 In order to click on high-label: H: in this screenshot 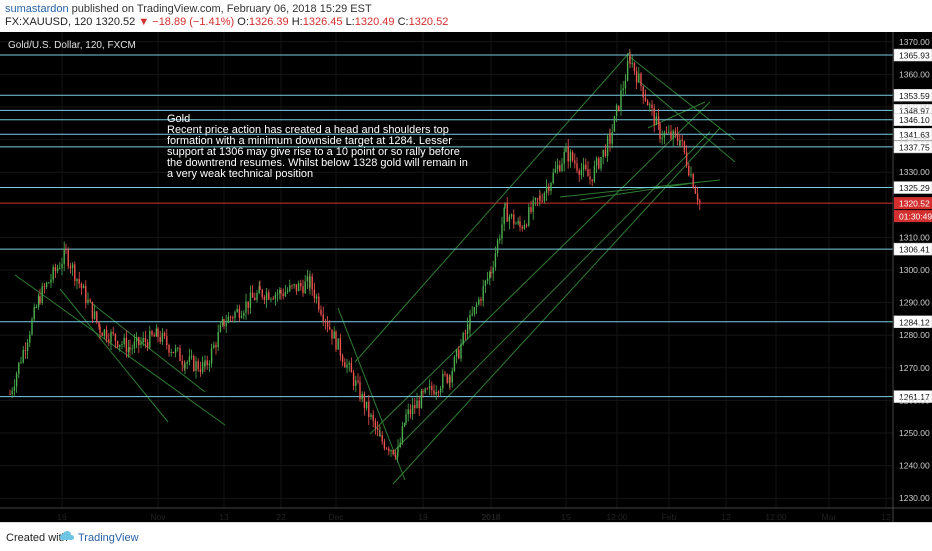, I will do `click(297, 22)`.